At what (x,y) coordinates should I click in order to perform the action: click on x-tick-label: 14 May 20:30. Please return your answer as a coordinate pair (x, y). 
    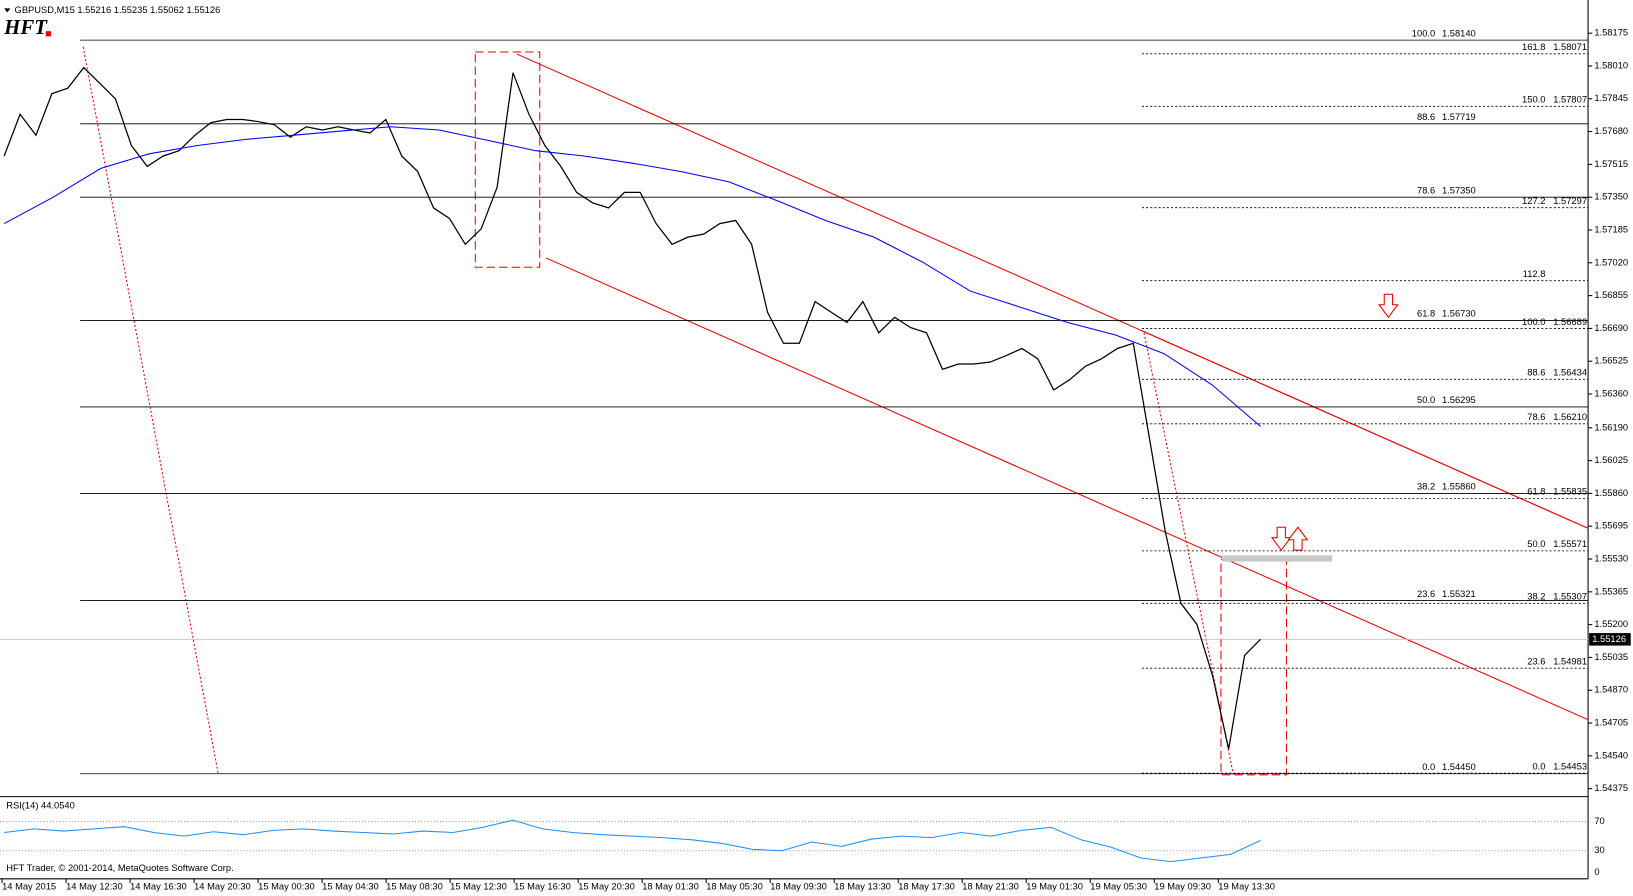
    Looking at the image, I should click on (222, 887).